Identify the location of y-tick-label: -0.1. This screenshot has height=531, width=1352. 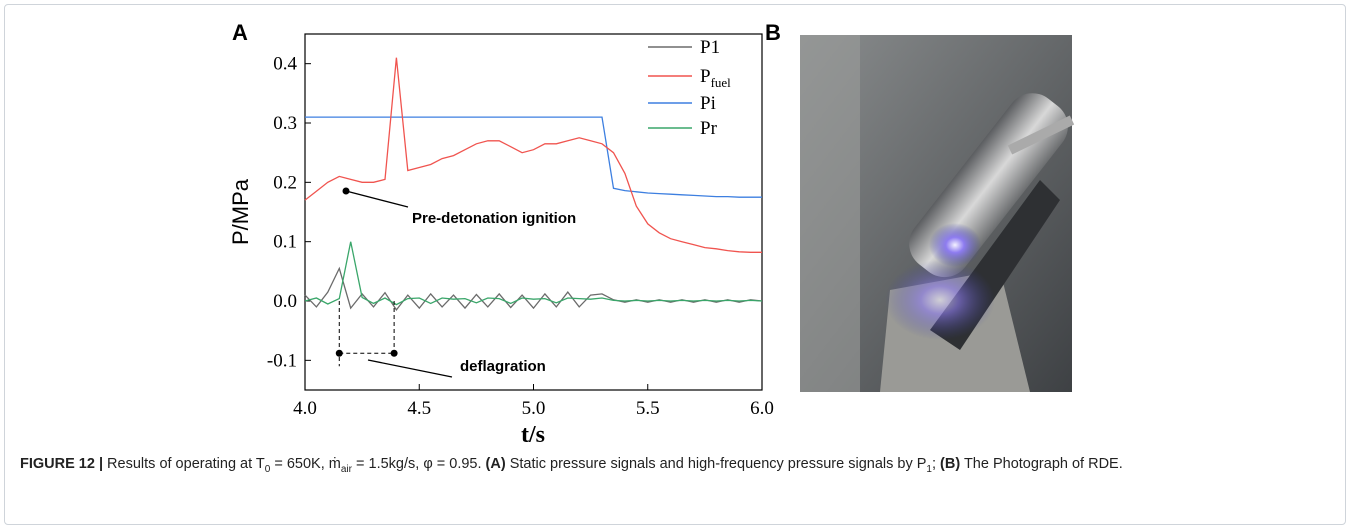
(282, 360).